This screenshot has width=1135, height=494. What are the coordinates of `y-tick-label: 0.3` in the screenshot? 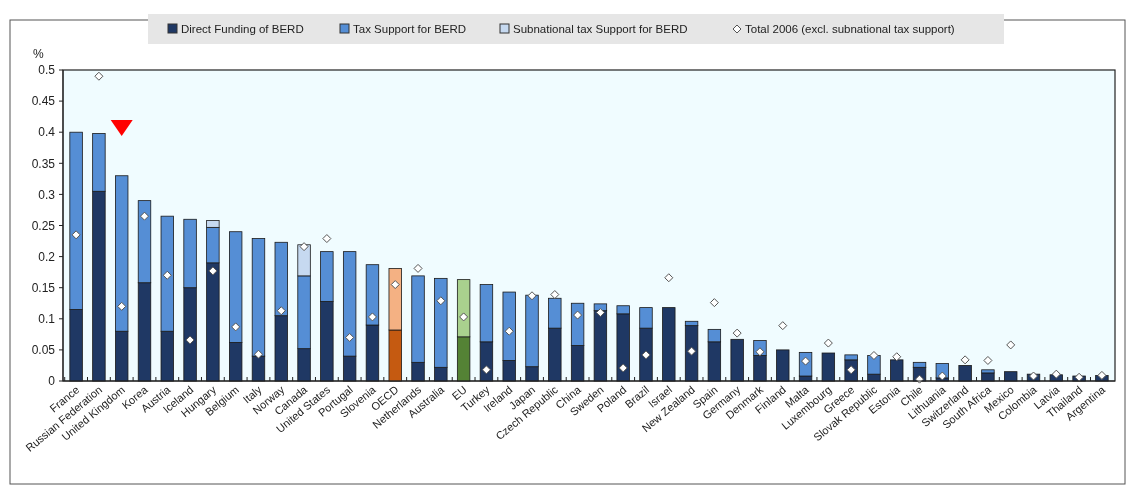 It's located at (47, 194).